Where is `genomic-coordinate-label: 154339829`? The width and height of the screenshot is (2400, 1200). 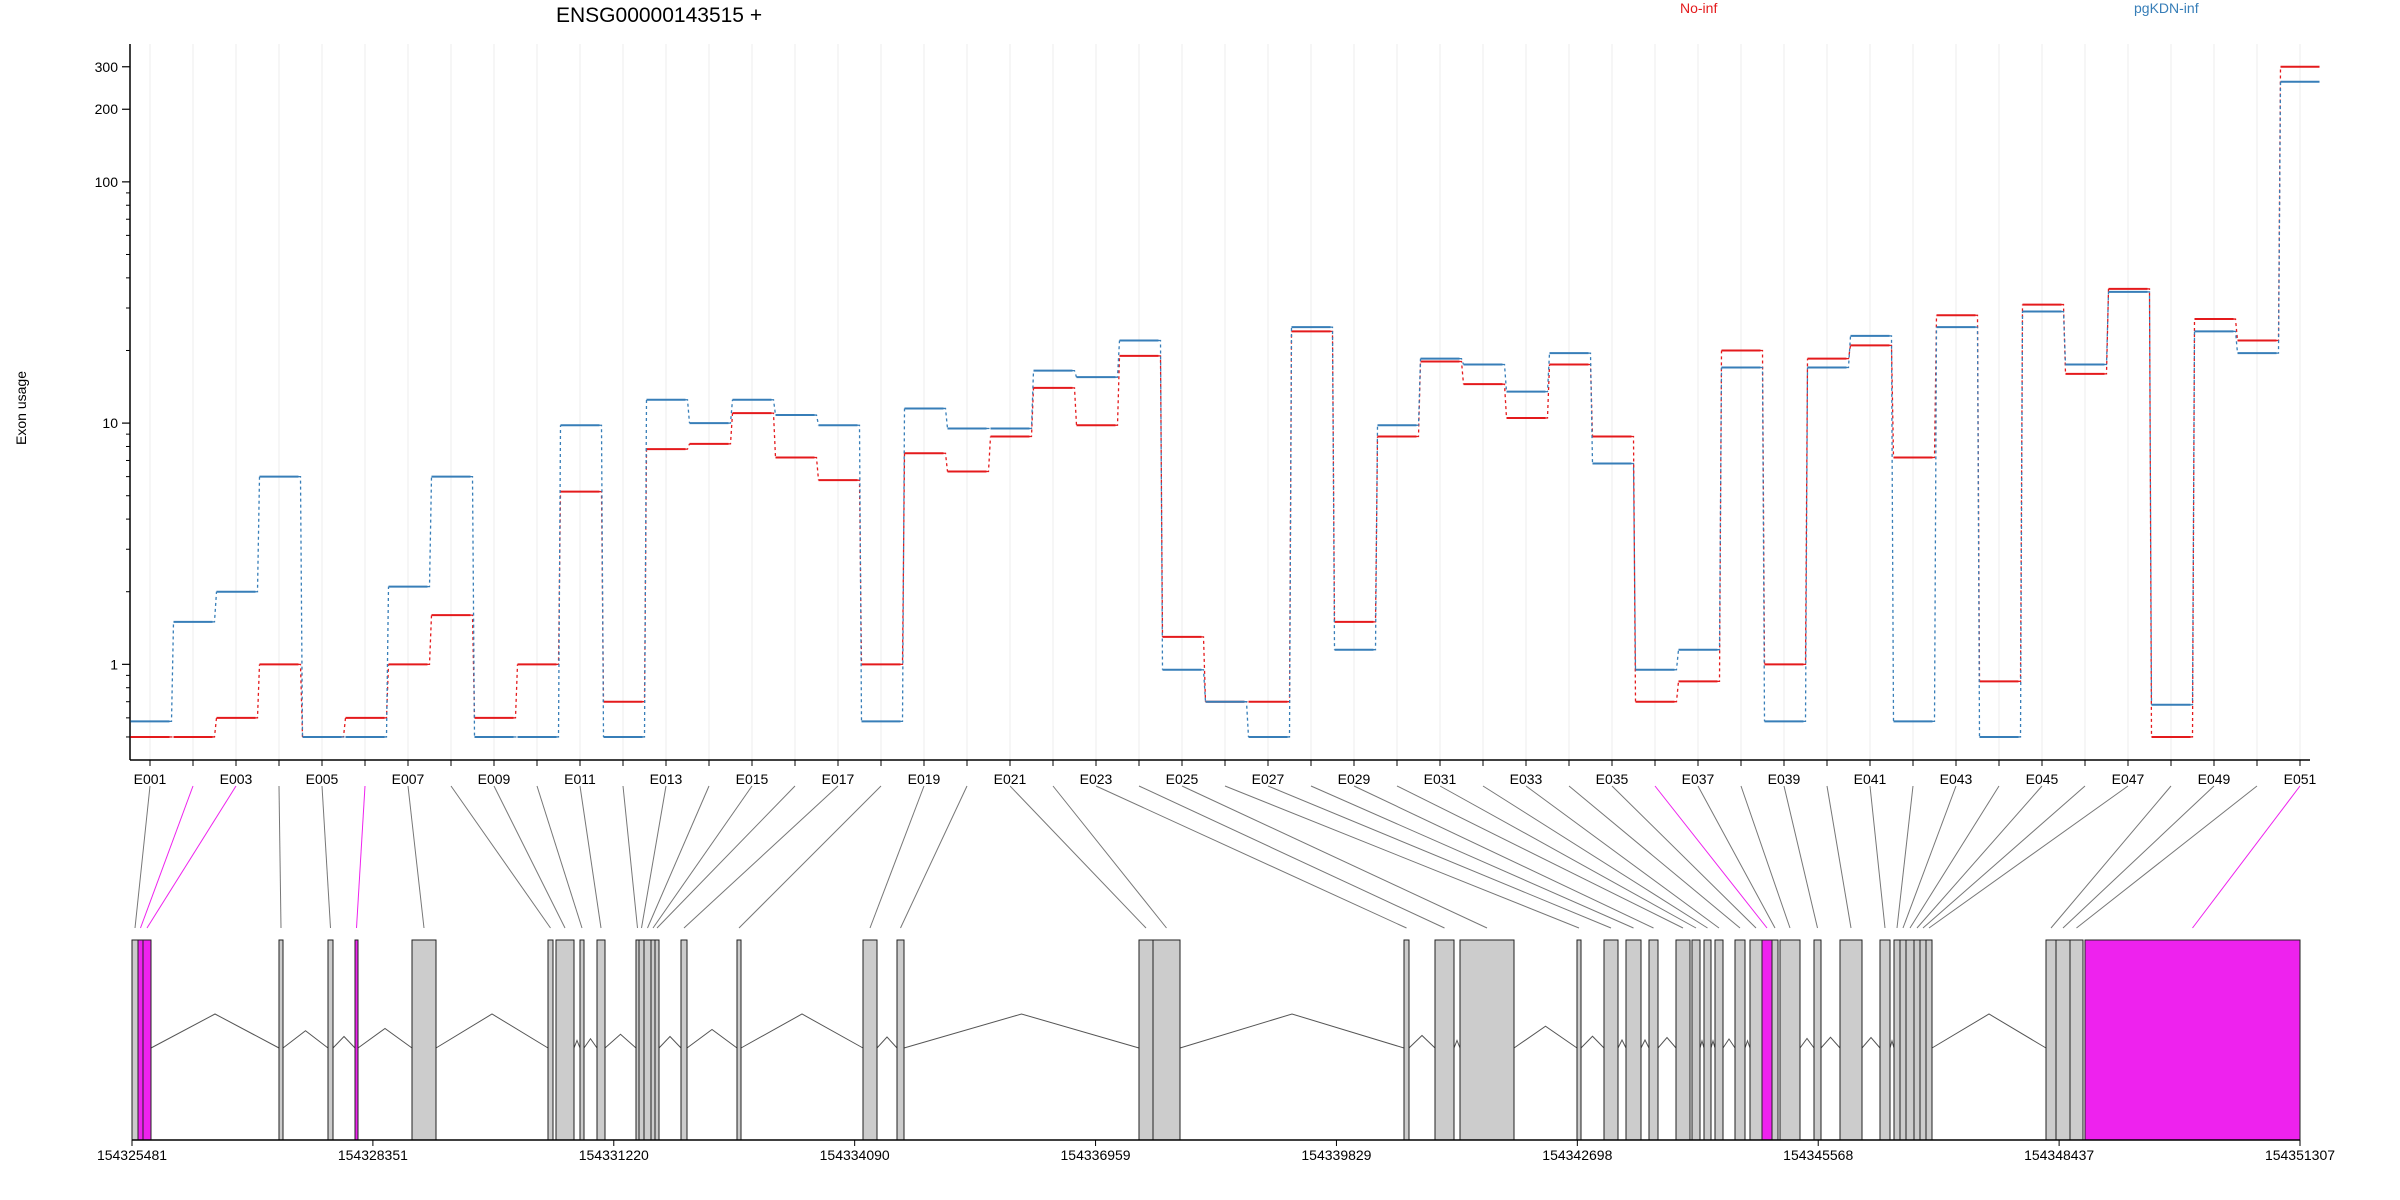
genomic-coordinate-label: 154339829 is located at coordinates (1336, 1155).